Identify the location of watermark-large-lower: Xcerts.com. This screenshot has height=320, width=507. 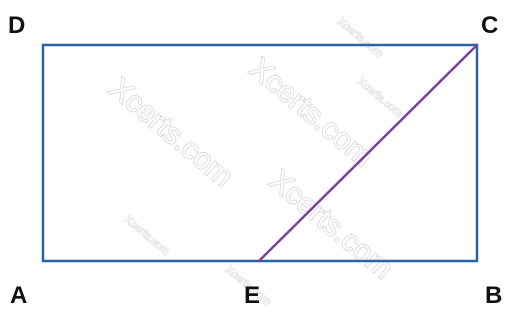
(331, 225).